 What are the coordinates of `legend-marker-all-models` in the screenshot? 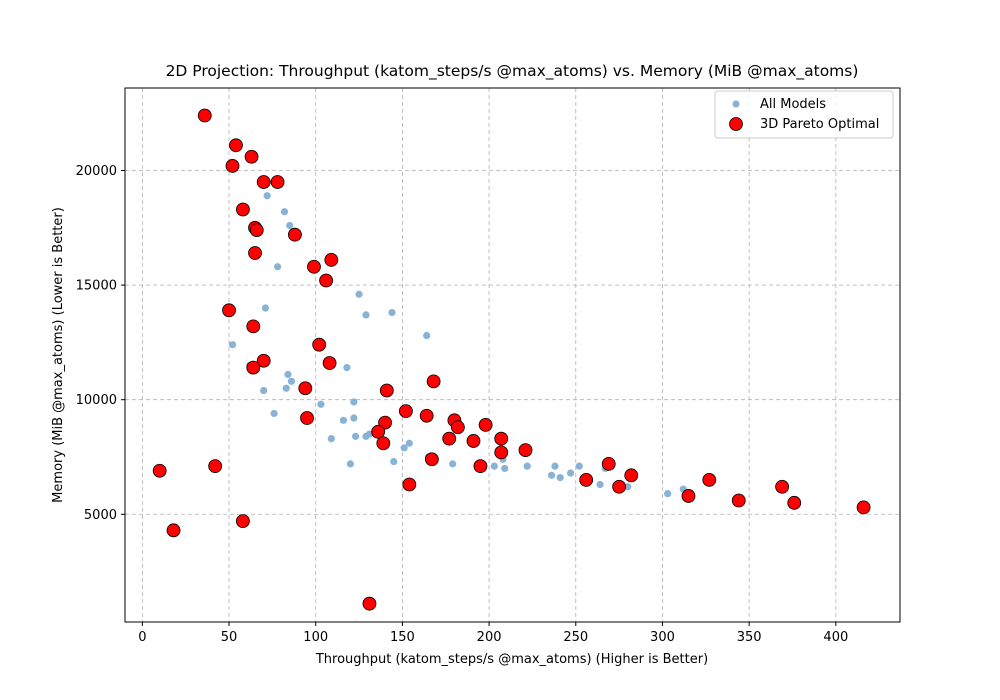 It's located at (736, 104).